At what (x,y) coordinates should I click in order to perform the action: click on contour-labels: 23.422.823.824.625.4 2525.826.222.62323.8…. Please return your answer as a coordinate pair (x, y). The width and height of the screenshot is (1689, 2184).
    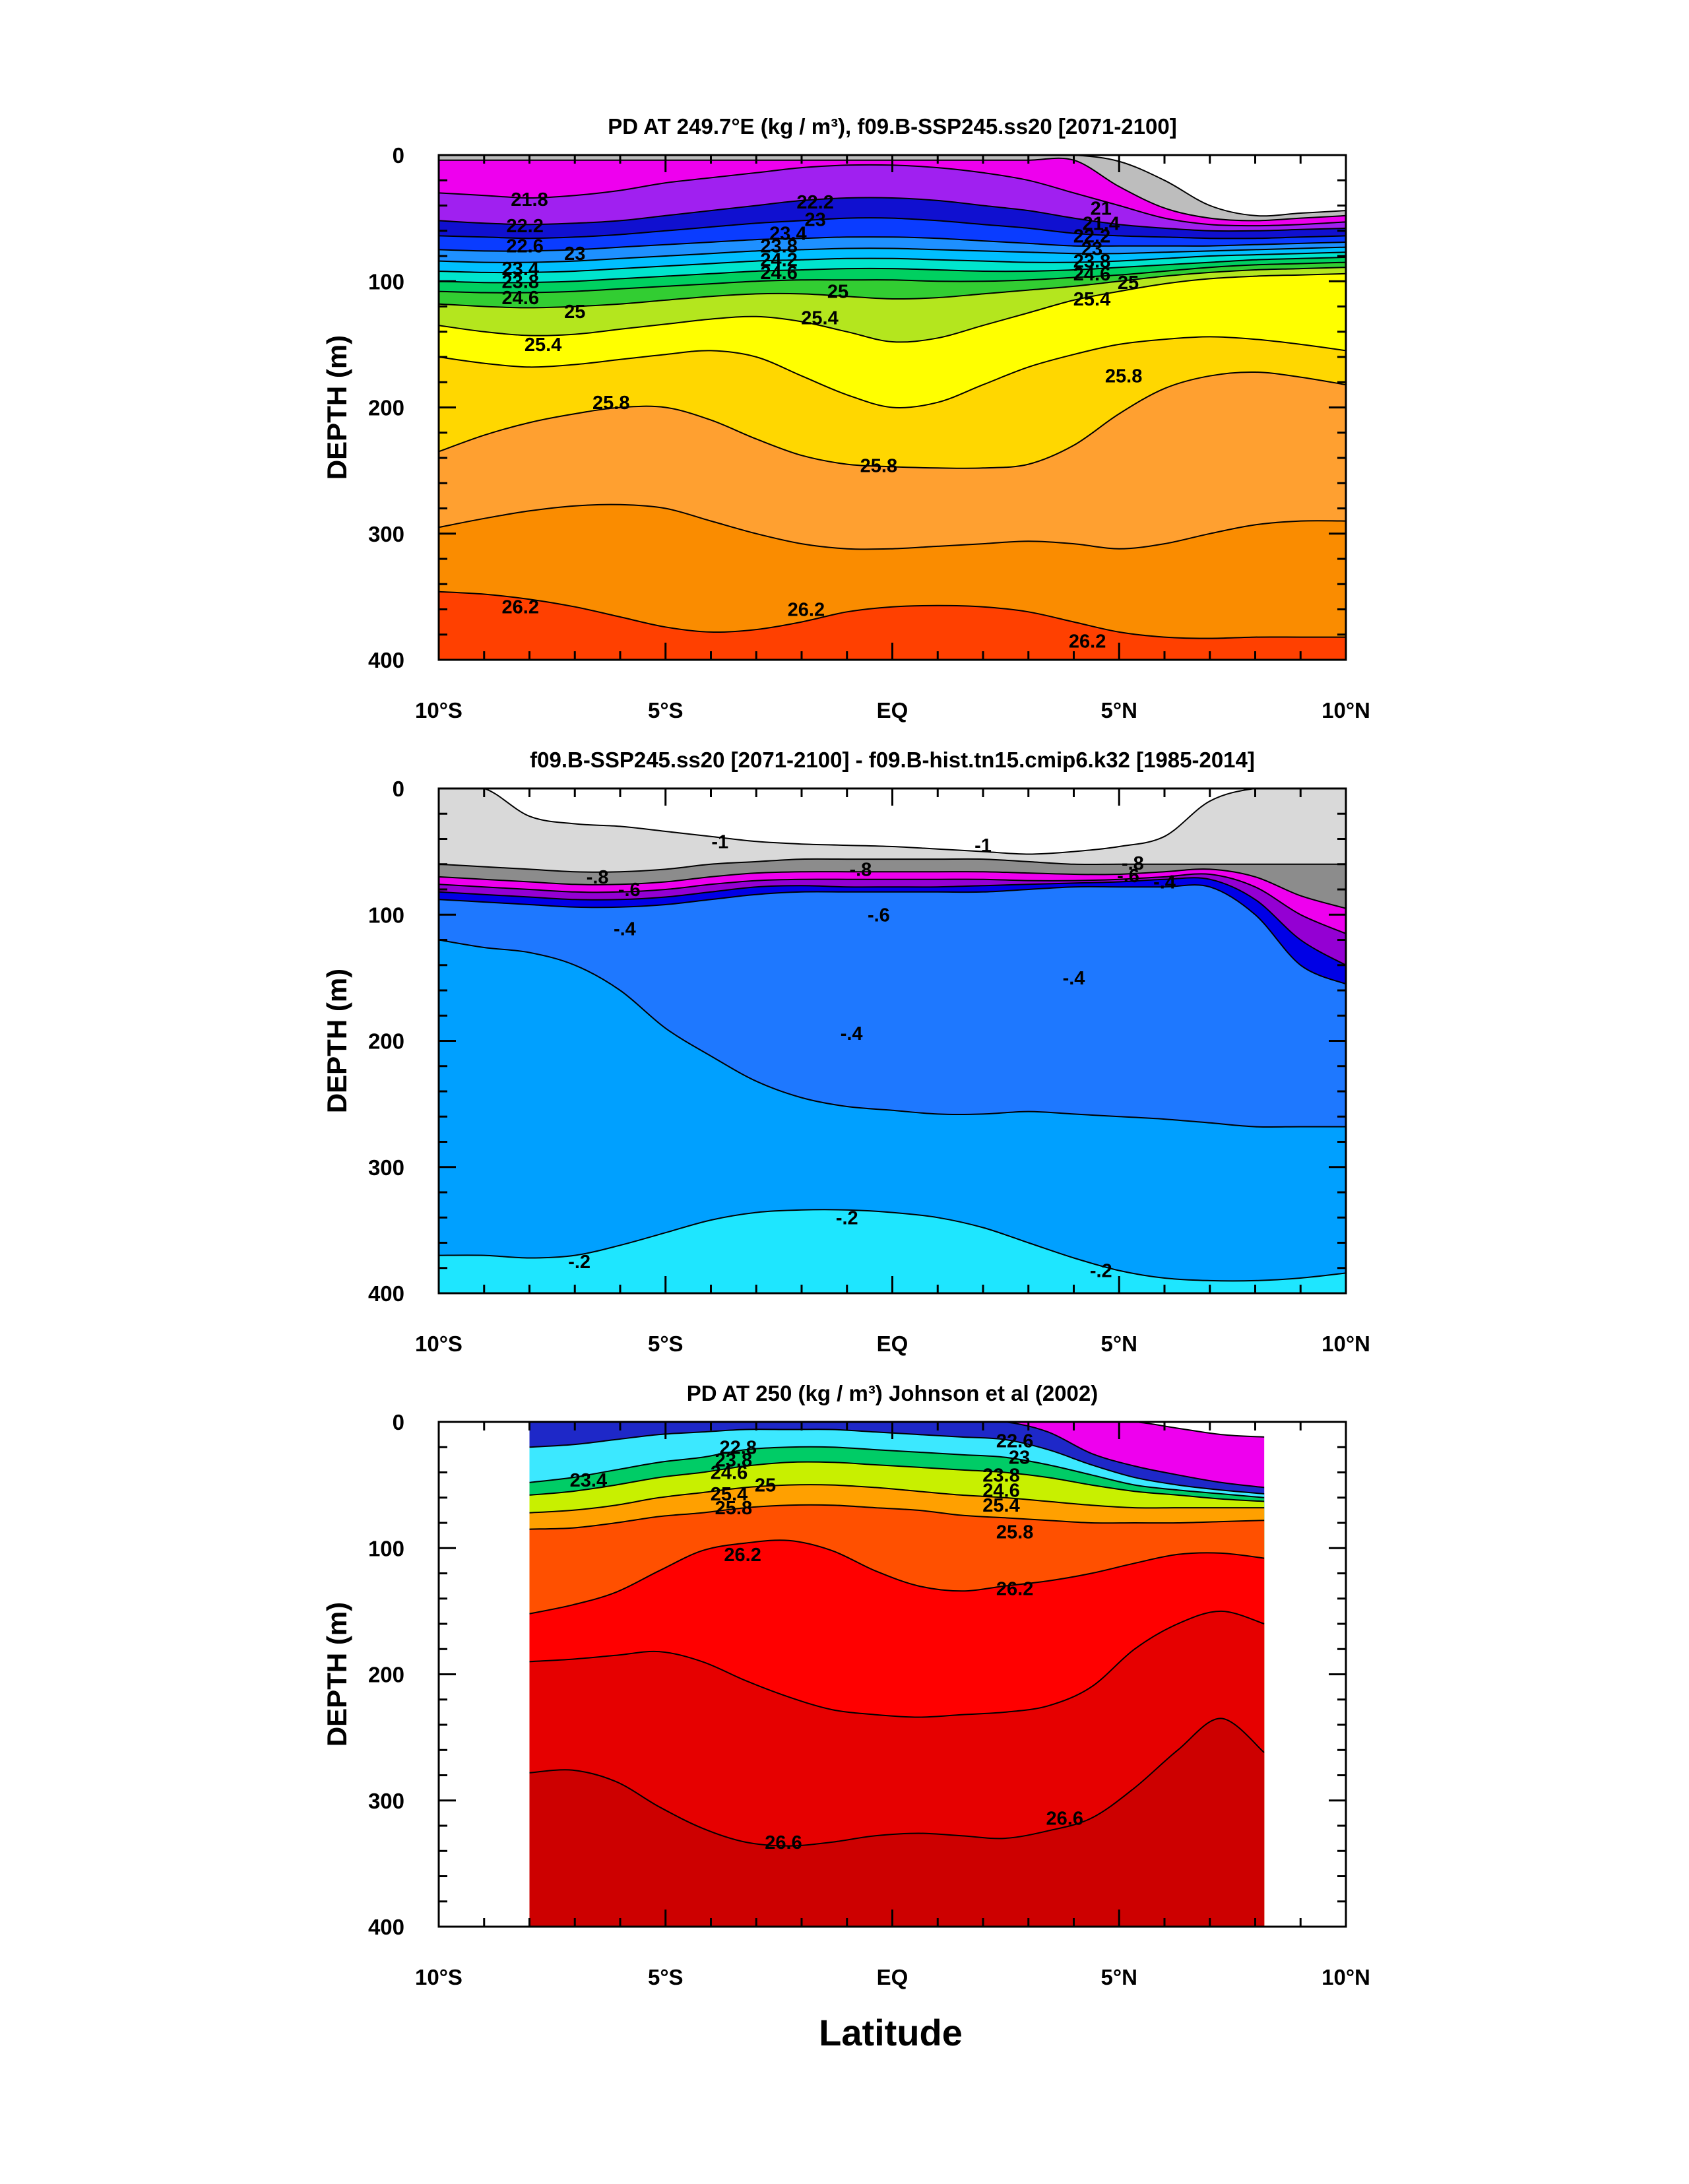
    Looking at the image, I should click on (827, 1642).